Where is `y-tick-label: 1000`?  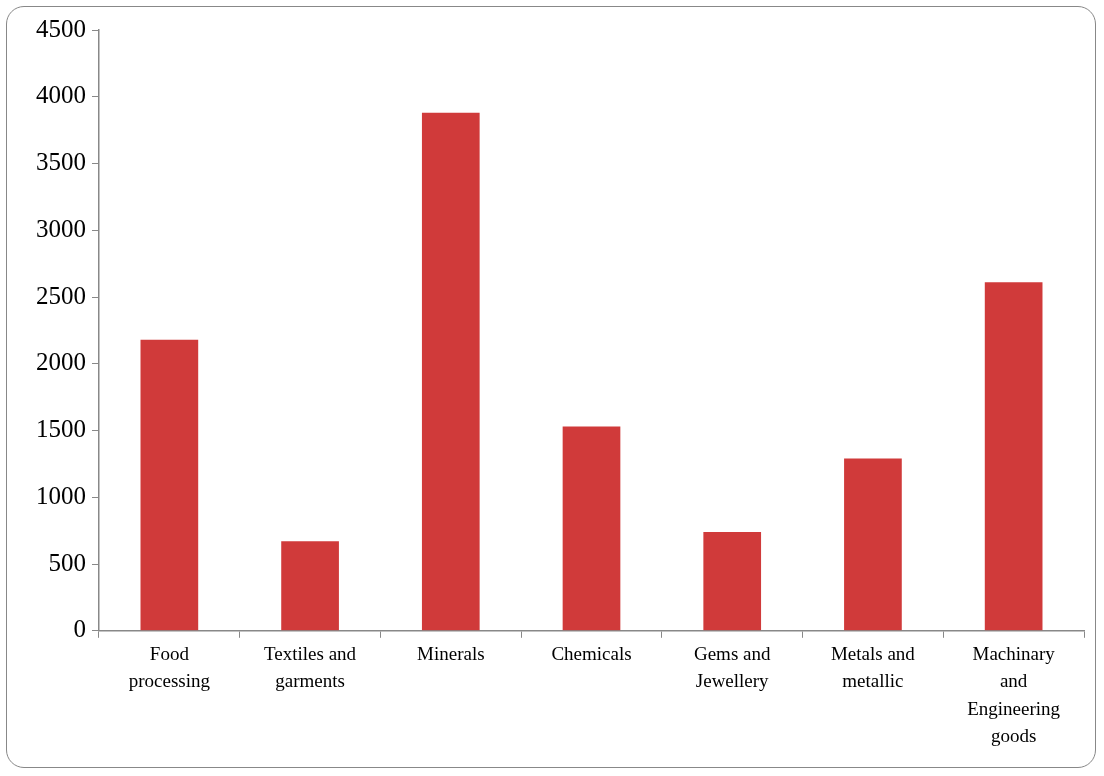
y-tick-label: 1000 is located at coordinates (61, 495).